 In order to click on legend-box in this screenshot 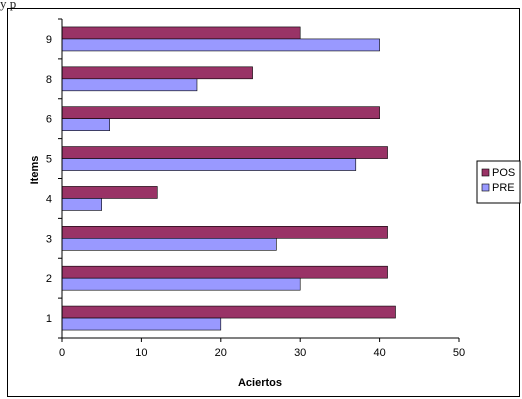, I will do `click(498, 182)`.